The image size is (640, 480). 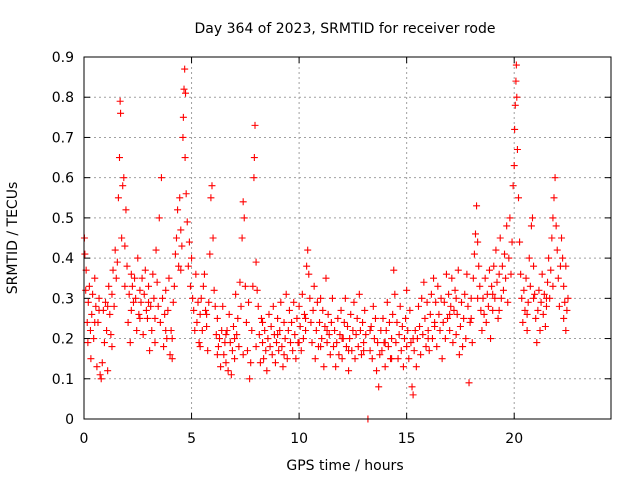 What do you see at coordinates (299, 439) in the screenshot?
I see `x-tick-label: 10` at bounding box center [299, 439].